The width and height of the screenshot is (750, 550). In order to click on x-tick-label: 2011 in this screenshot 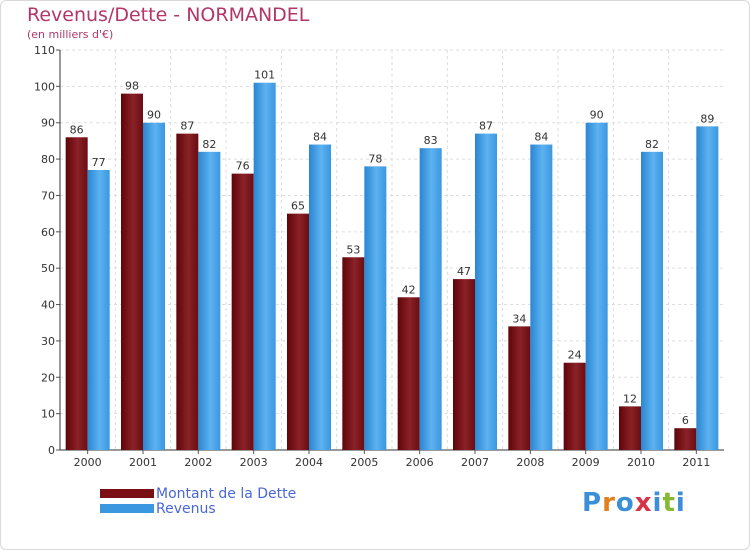, I will do `click(696, 462)`.